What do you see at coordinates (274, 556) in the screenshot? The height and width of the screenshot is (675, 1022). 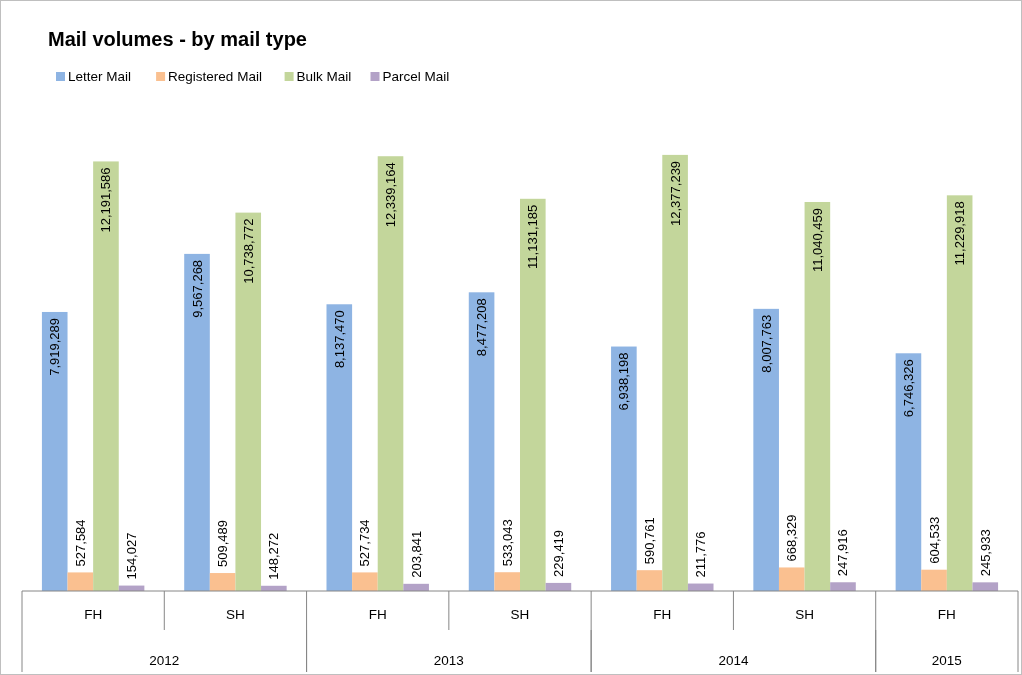 I see `data-label: 148,272` at bounding box center [274, 556].